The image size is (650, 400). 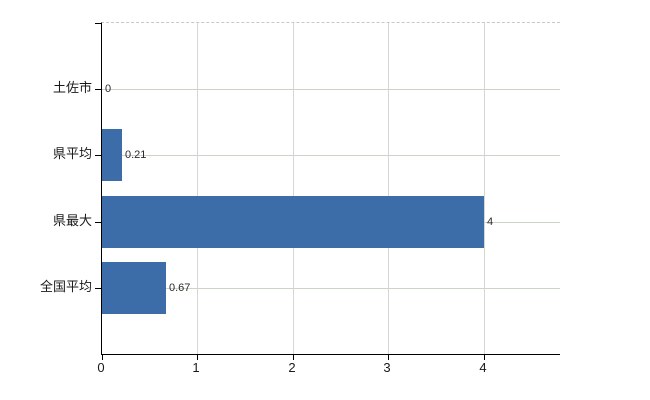 I want to click on x-axis-tick-label: 0, so click(x=101, y=367).